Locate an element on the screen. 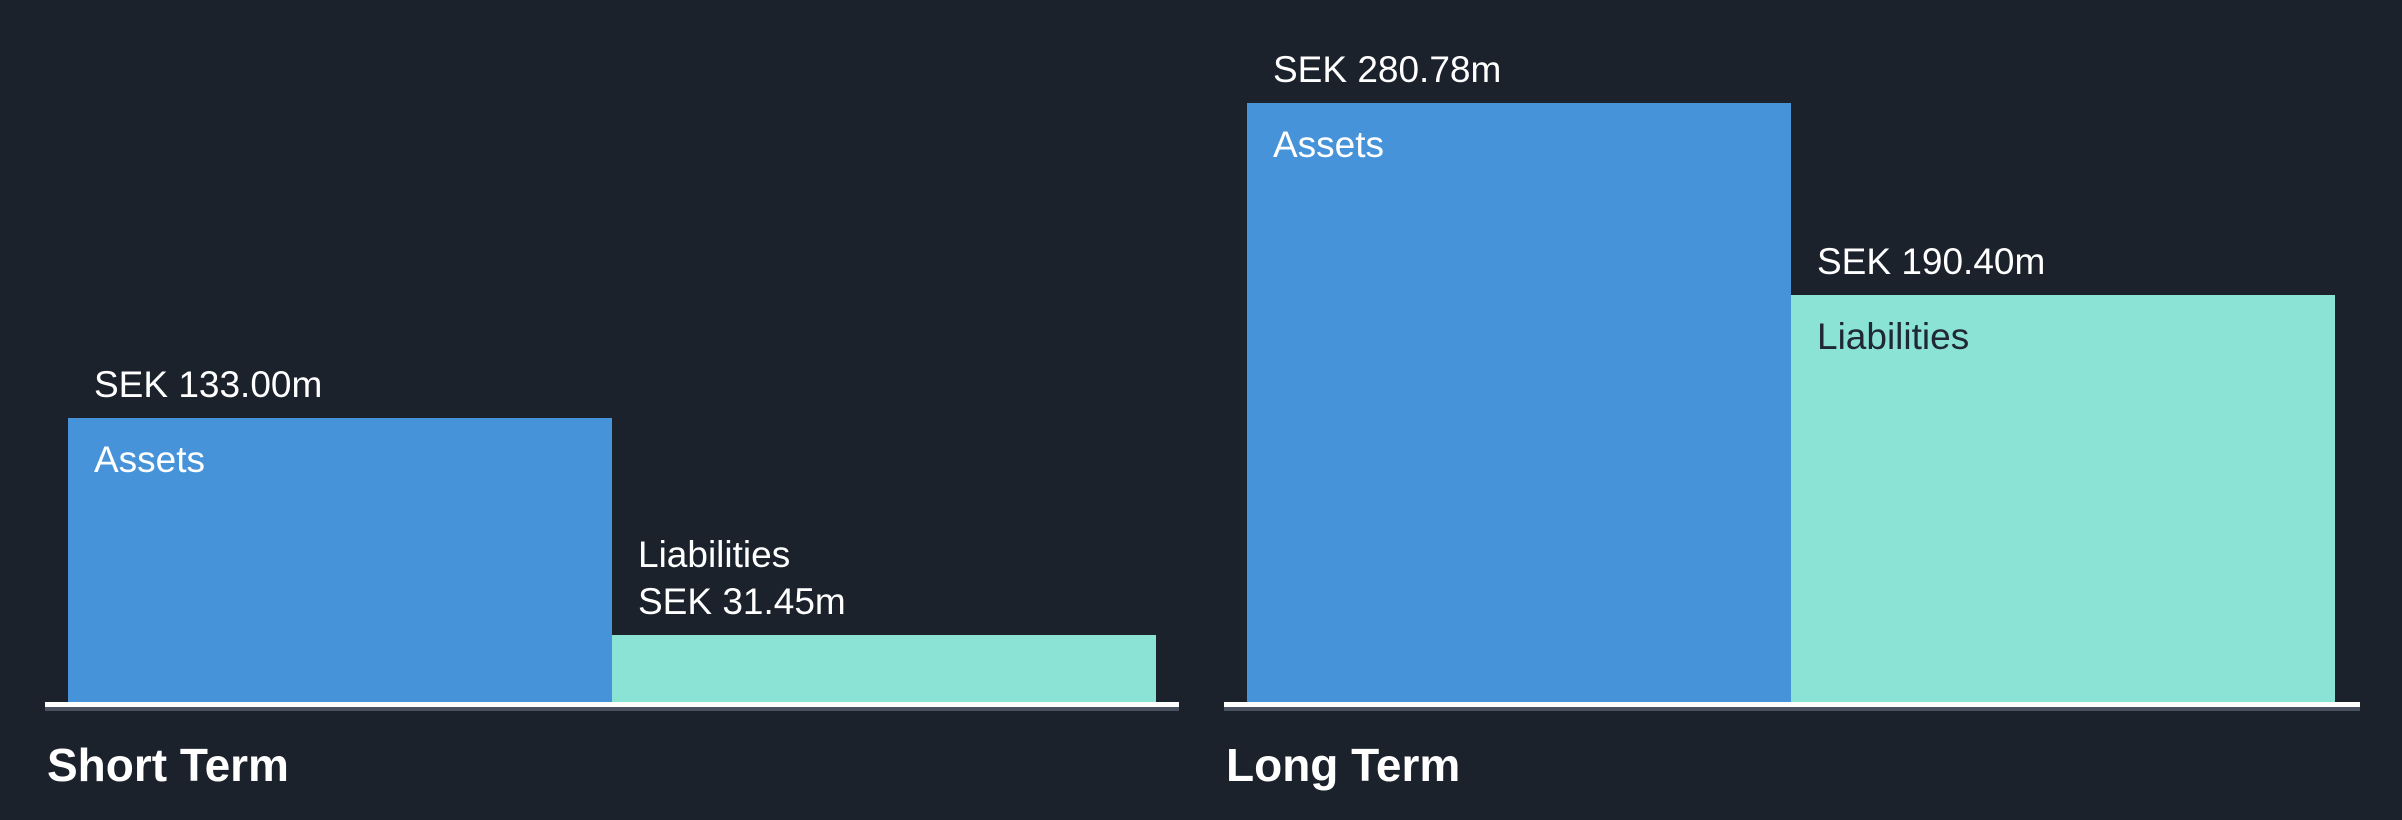 Image resolution: width=2402 pixels, height=820 pixels. long-term-assets-bar-label: Assets is located at coordinates (1329, 144).